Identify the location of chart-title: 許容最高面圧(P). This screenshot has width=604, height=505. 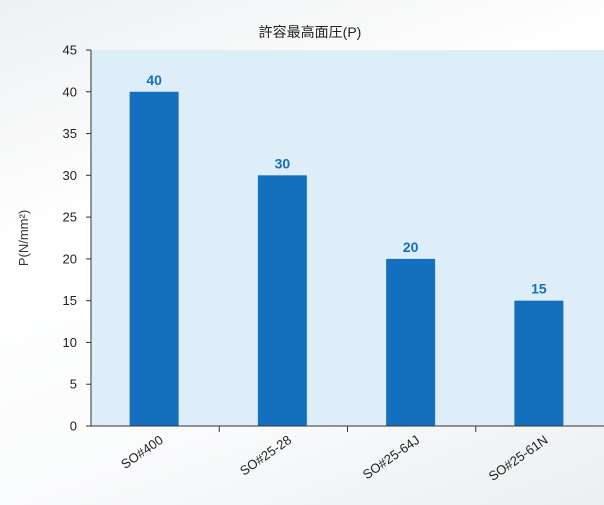
(310, 32).